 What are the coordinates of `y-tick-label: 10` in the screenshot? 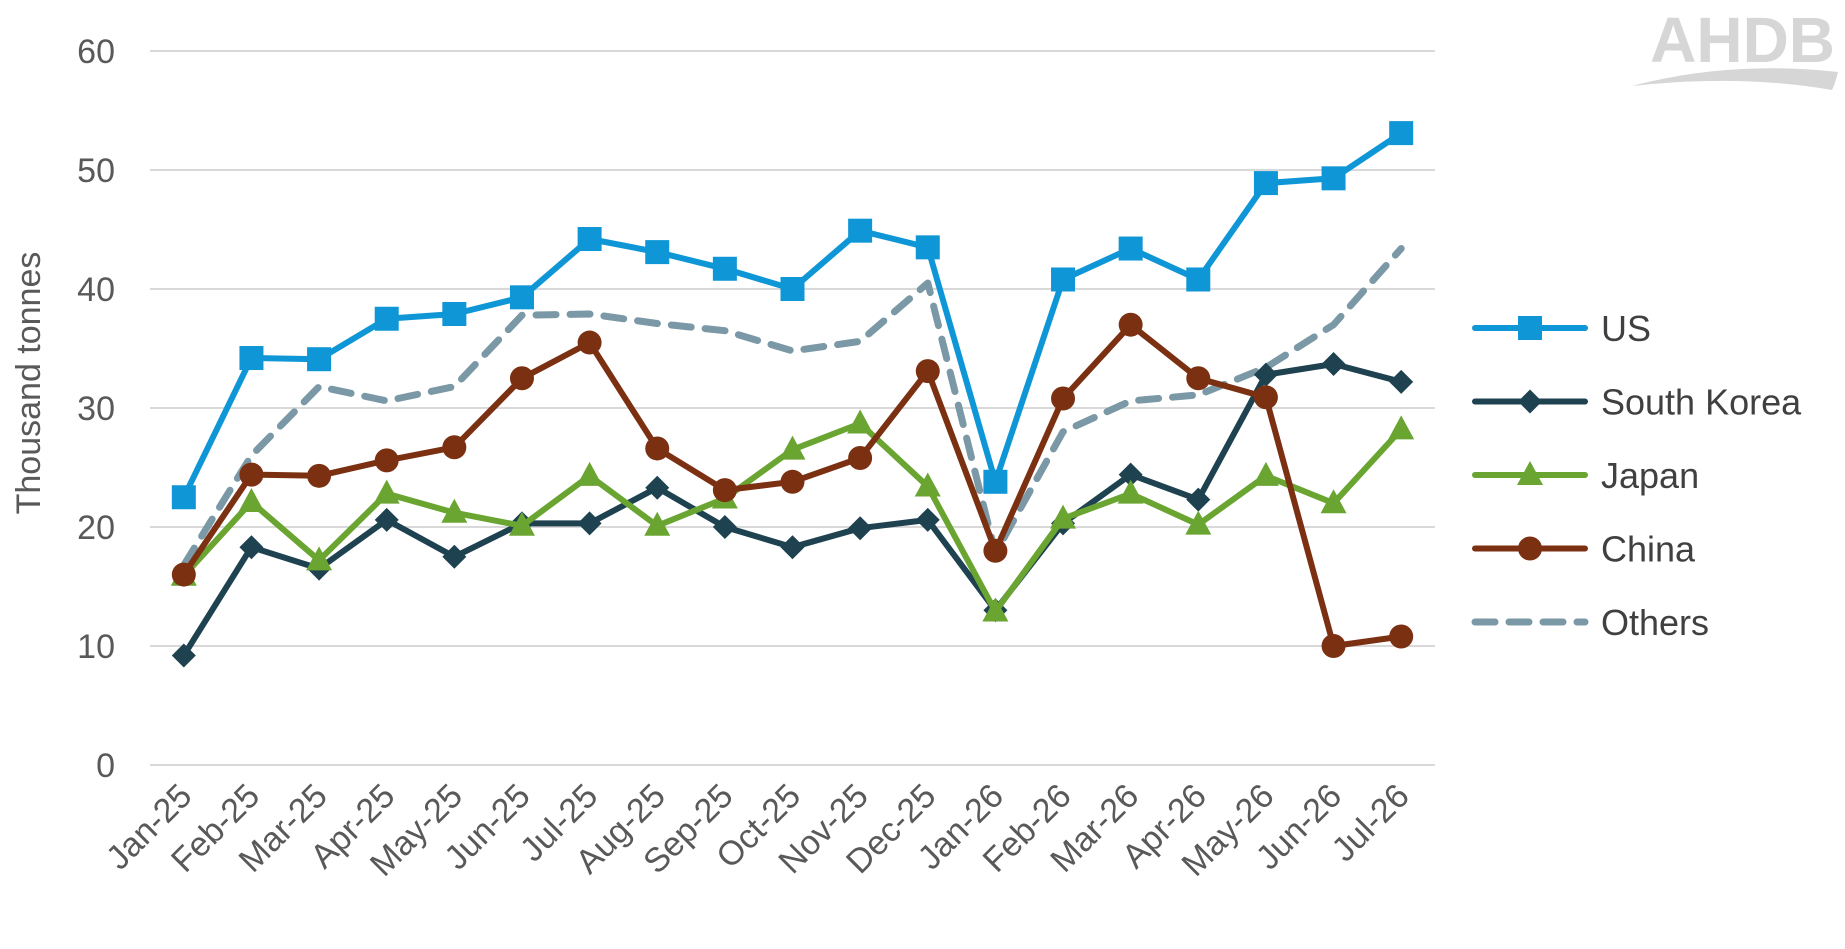 It's located at (96, 647).